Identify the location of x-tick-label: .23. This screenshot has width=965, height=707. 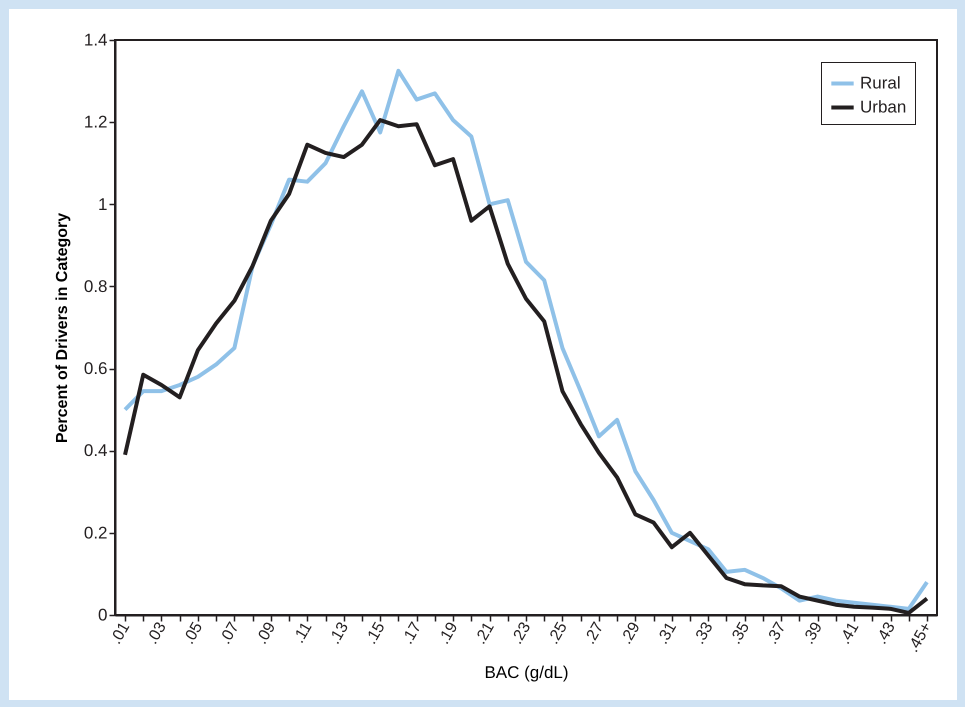
(521, 633).